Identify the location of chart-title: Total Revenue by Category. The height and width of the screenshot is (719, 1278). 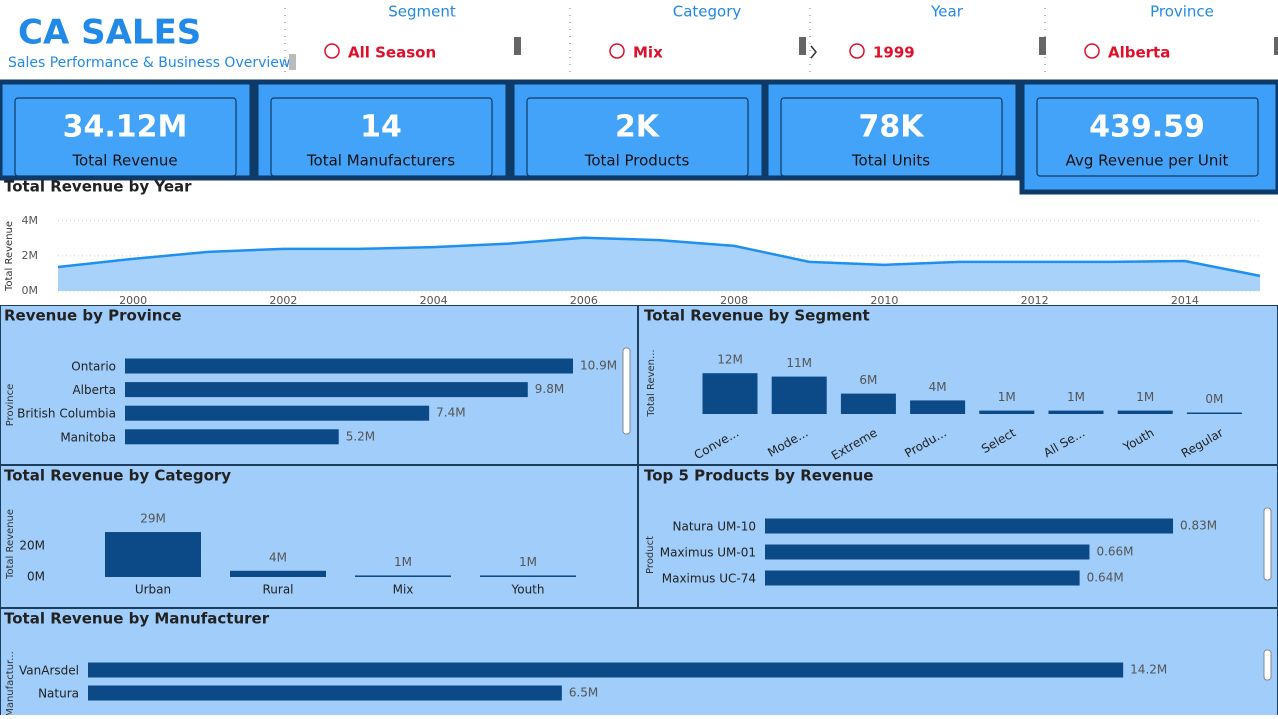
(117, 476).